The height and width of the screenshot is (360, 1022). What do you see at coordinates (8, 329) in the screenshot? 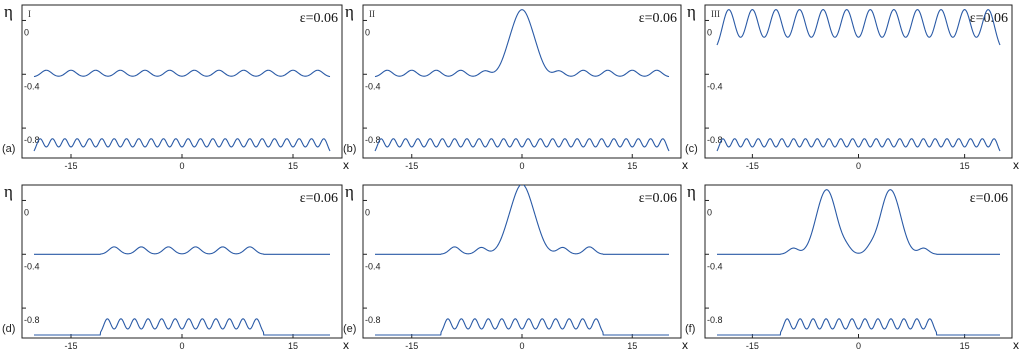
I see `panel-label: (d)` at bounding box center [8, 329].